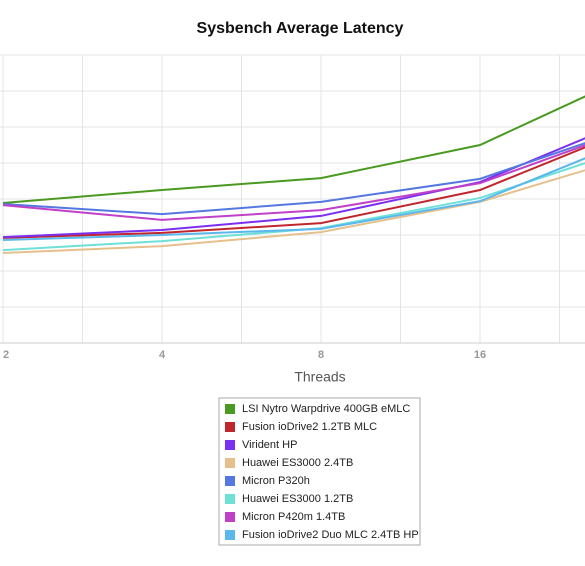  What do you see at coordinates (276, 481) in the screenshot?
I see `legend-label: Micron P320h` at bounding box center [276, 481].